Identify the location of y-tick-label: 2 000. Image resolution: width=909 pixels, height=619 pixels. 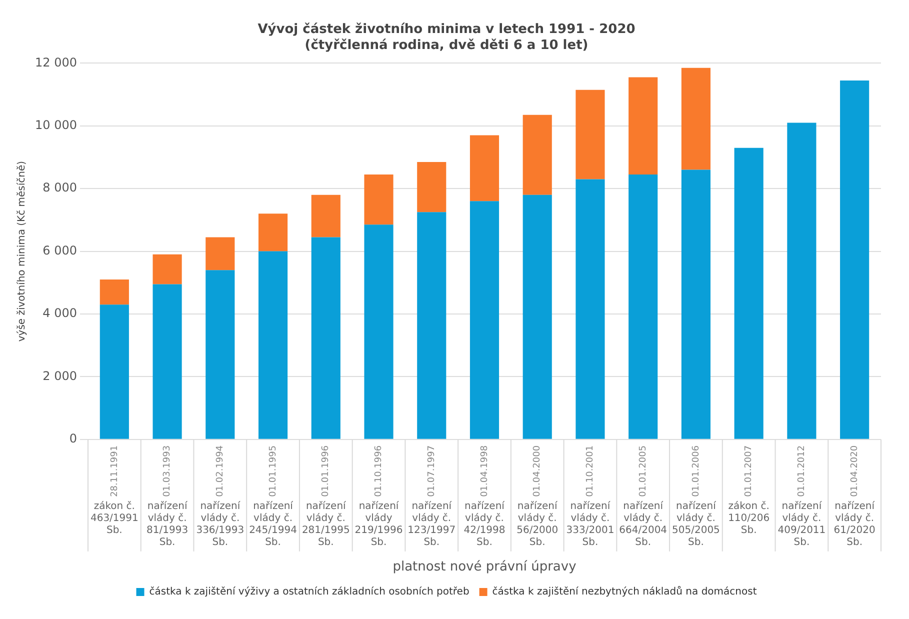
(59, 375).